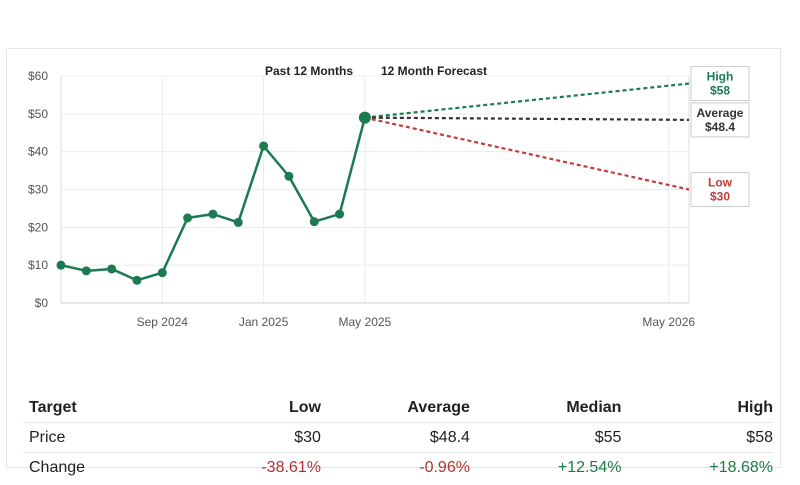 Image resolution: width=800 pixels, height=485 pixels. I want to click on x-tick-label: Sep 2024, so click(163, 322).